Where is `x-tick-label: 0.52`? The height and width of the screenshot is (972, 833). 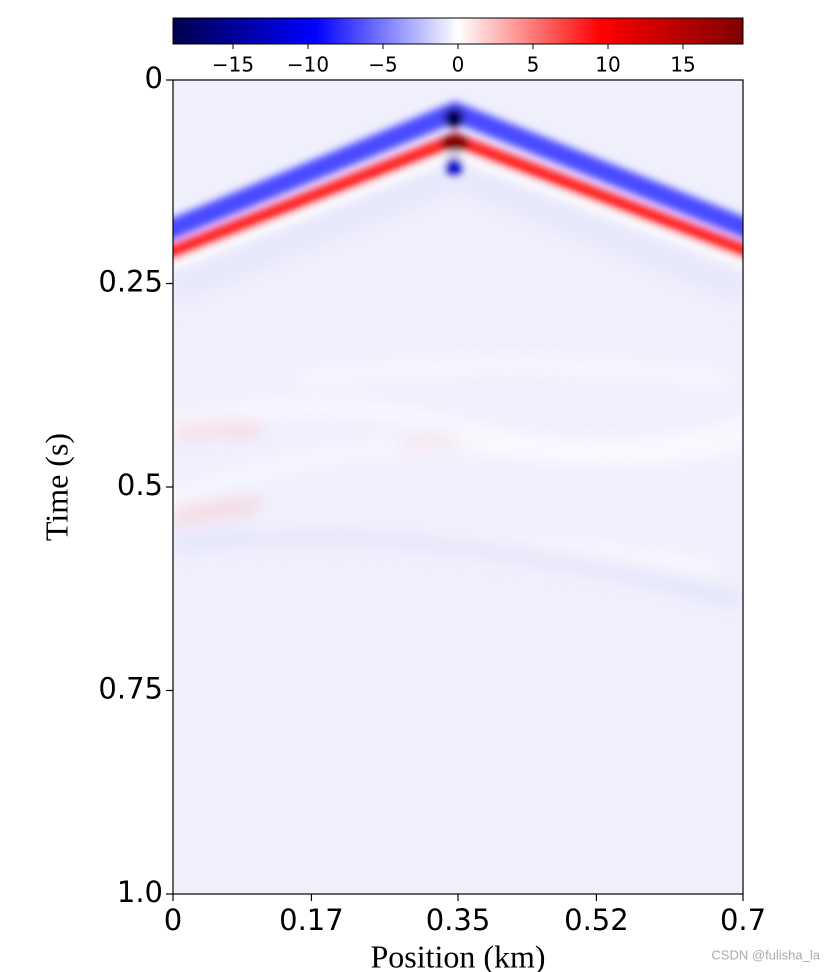
x-tick-label: 0.52 is located at coordinates (596, 920).